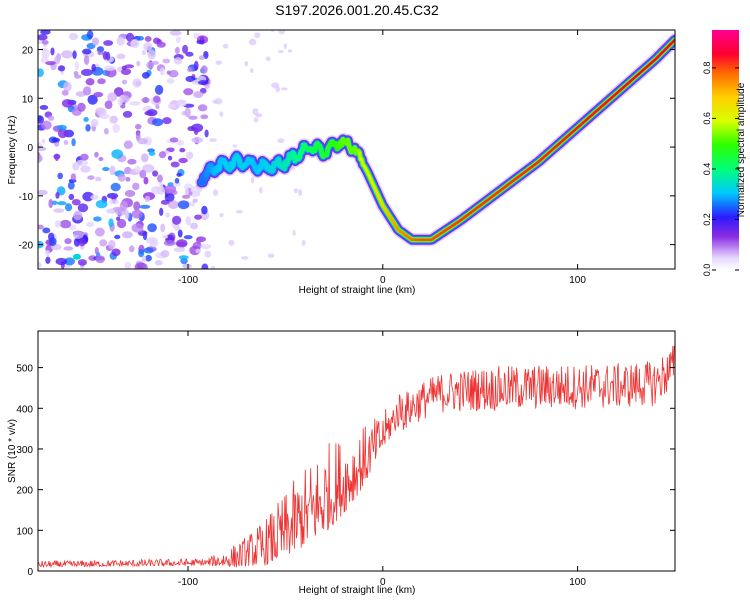 The image size is (750, 600). I want to click on colorbar-tick-label: 0.6, so click(707, 118).